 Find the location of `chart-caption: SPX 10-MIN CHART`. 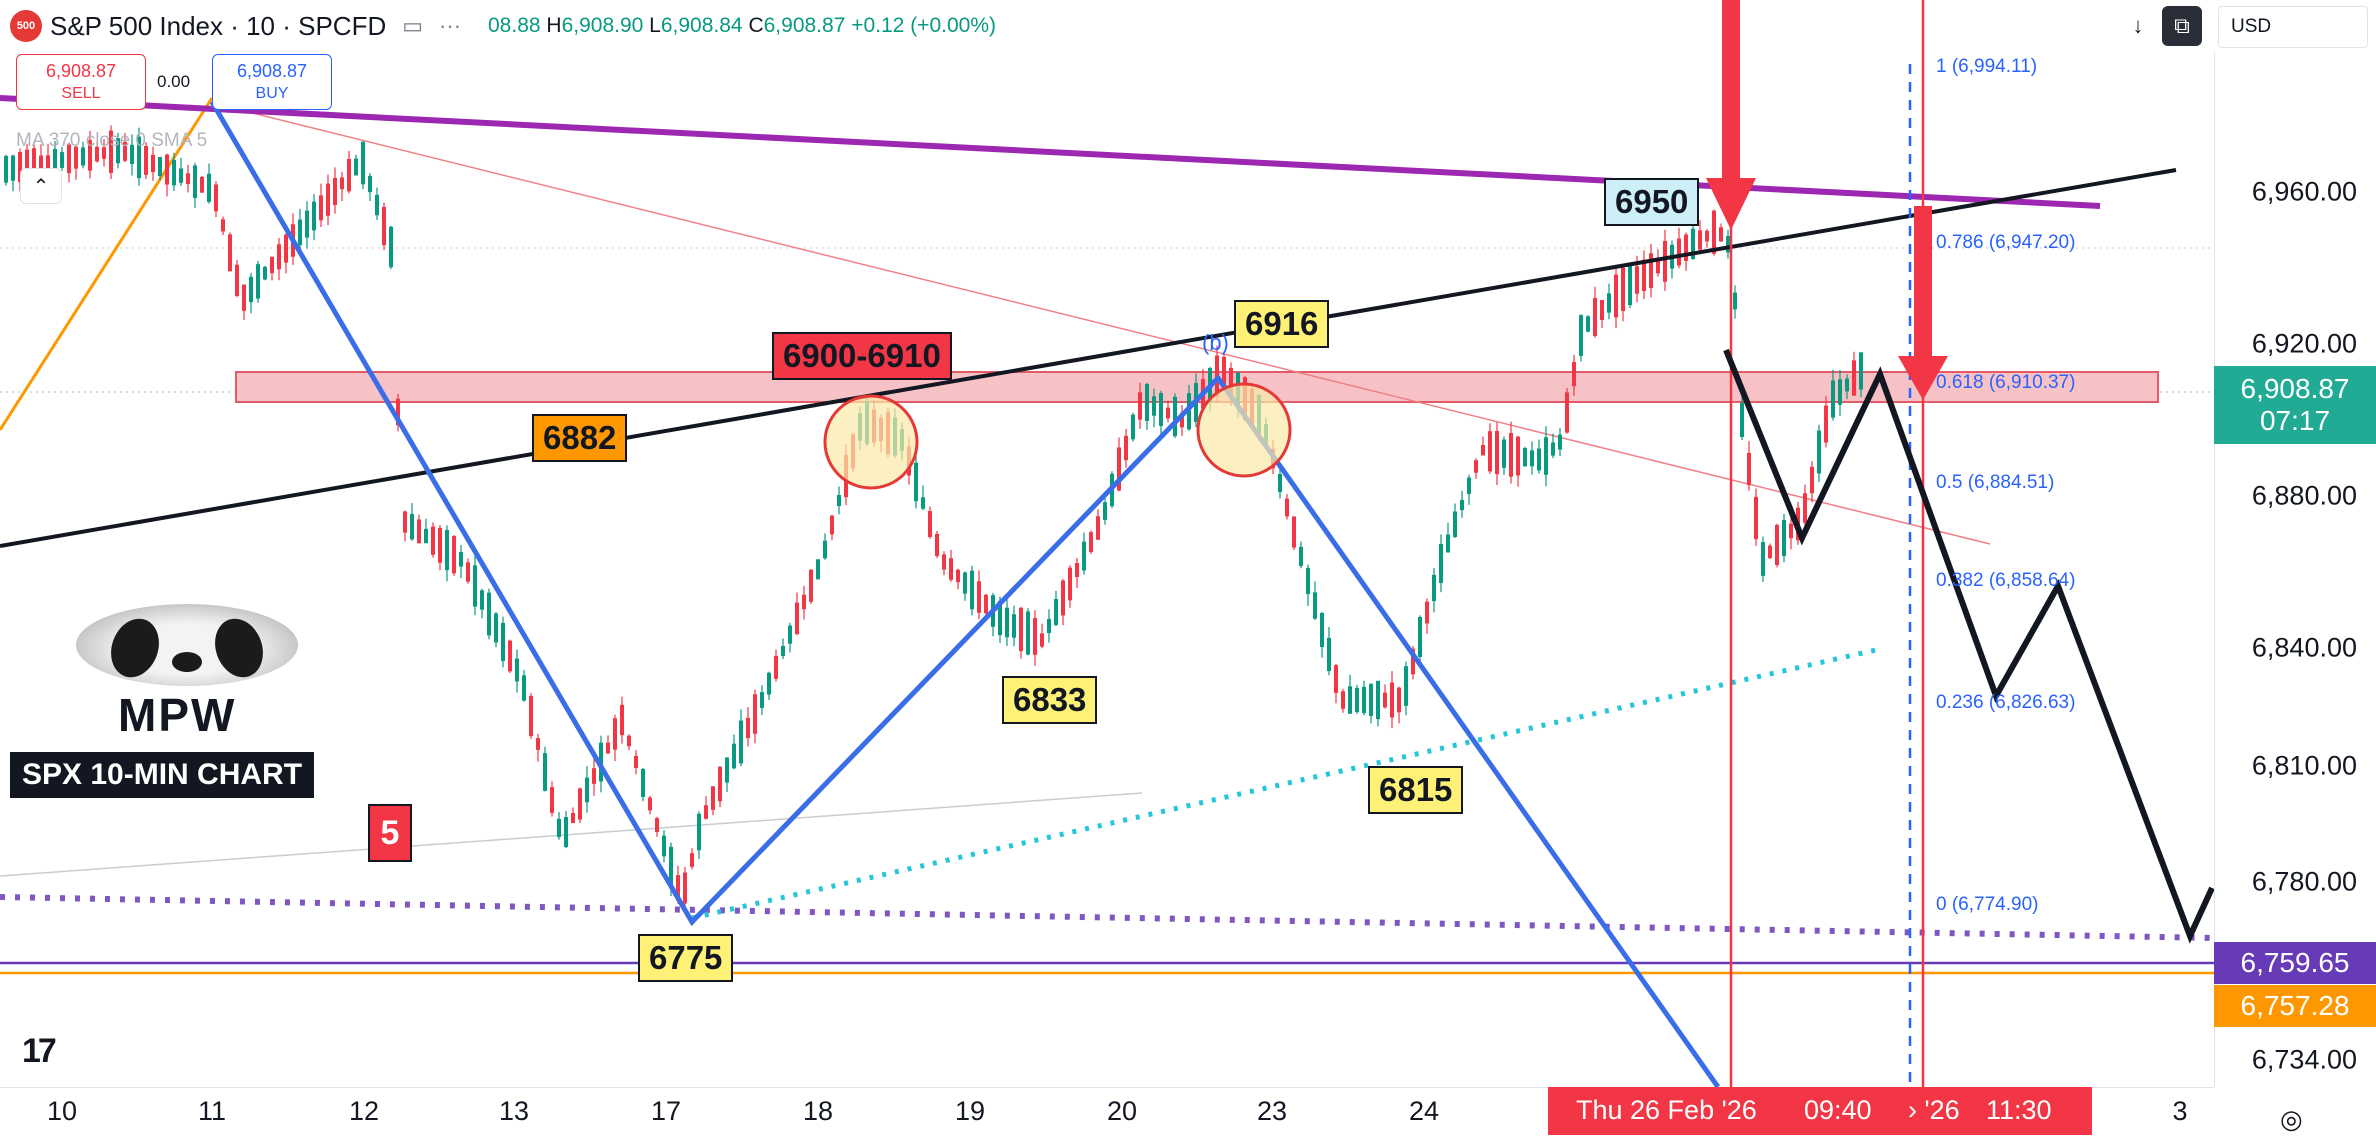

chart-caption: SPX 10-MIN CHART is located at coordinates (162, 775).